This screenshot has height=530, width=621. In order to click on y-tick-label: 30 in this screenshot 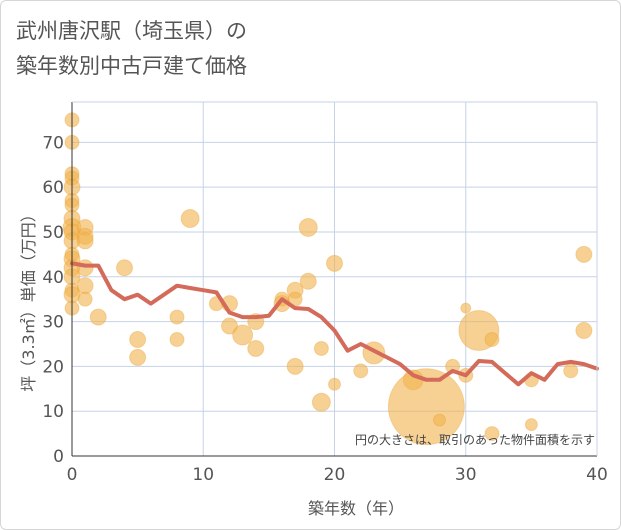, I will do `click(53, 323)`.